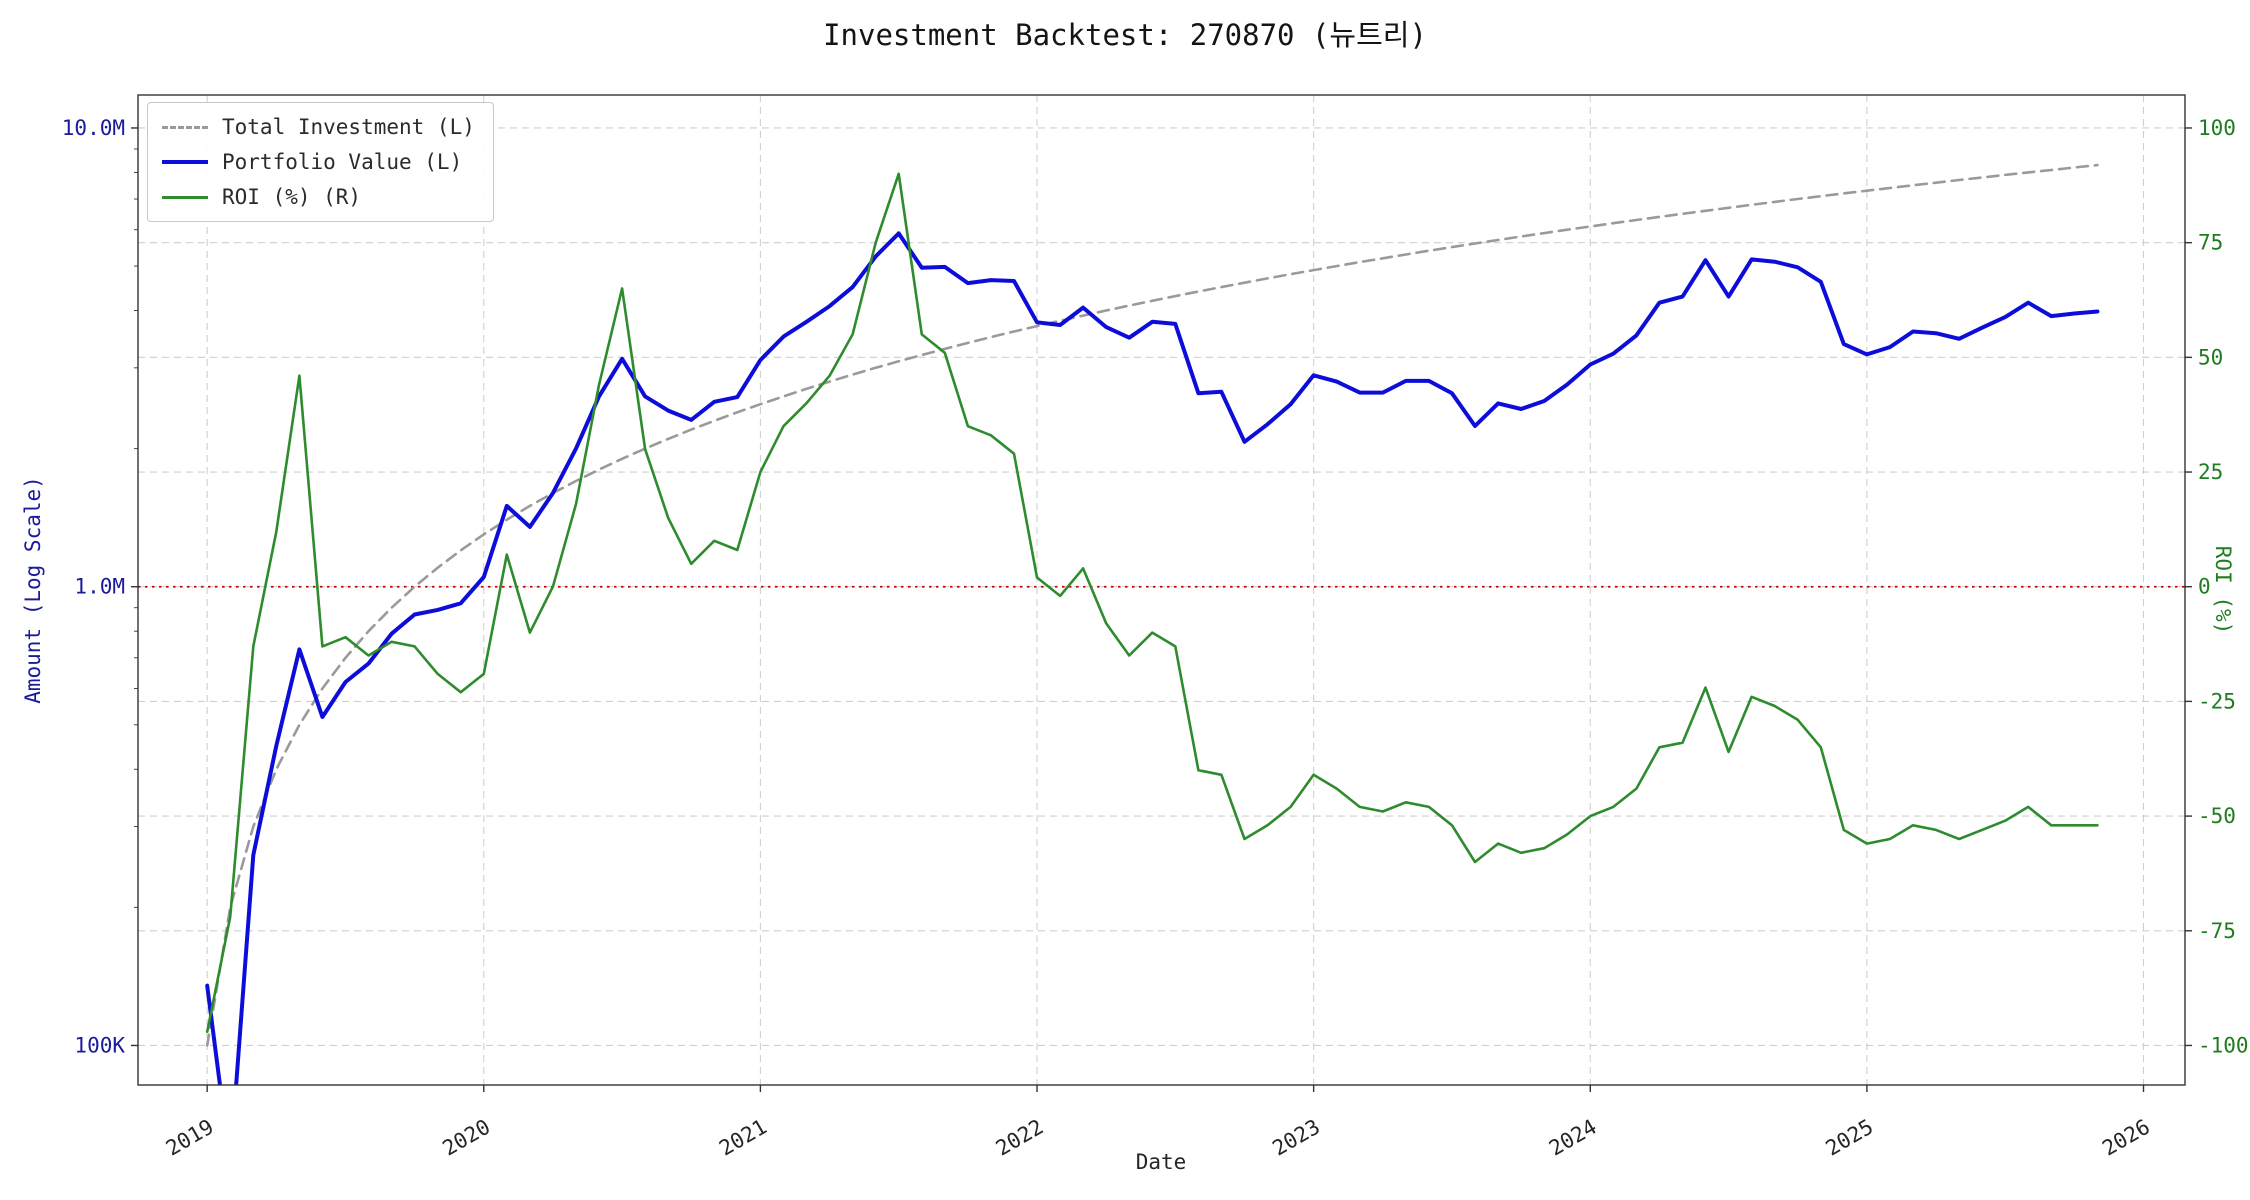  What do you see at coordinates (342, 162) in the screenshot?
I see `legend-label-portfolio-value: Portfolio Value (L)` at bounding box center [342, 162].